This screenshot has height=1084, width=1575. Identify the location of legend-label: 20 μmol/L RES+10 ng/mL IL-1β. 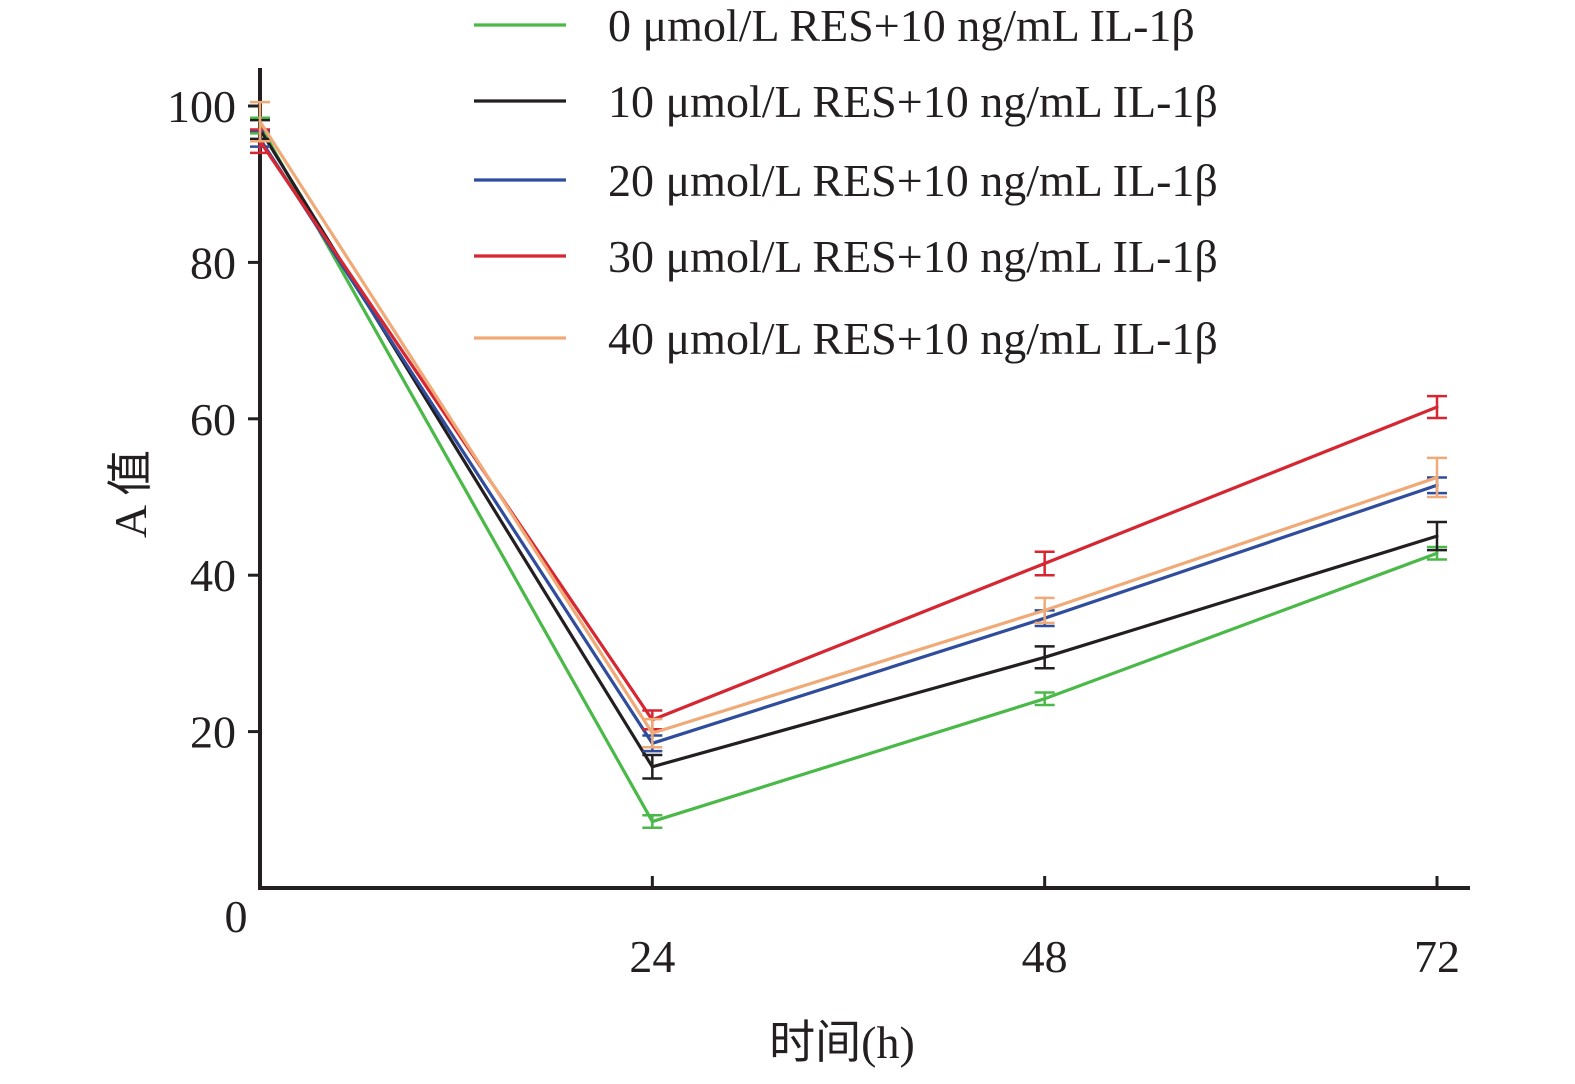
(913, 180).